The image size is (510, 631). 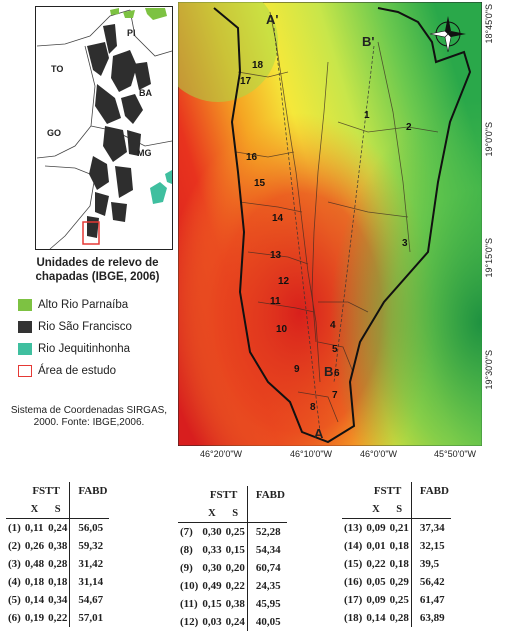 What do you see at coordinates (368, 41) in the screenshot?
I see `profile-label-b-prime: B'` at bounding box center [368, 41].